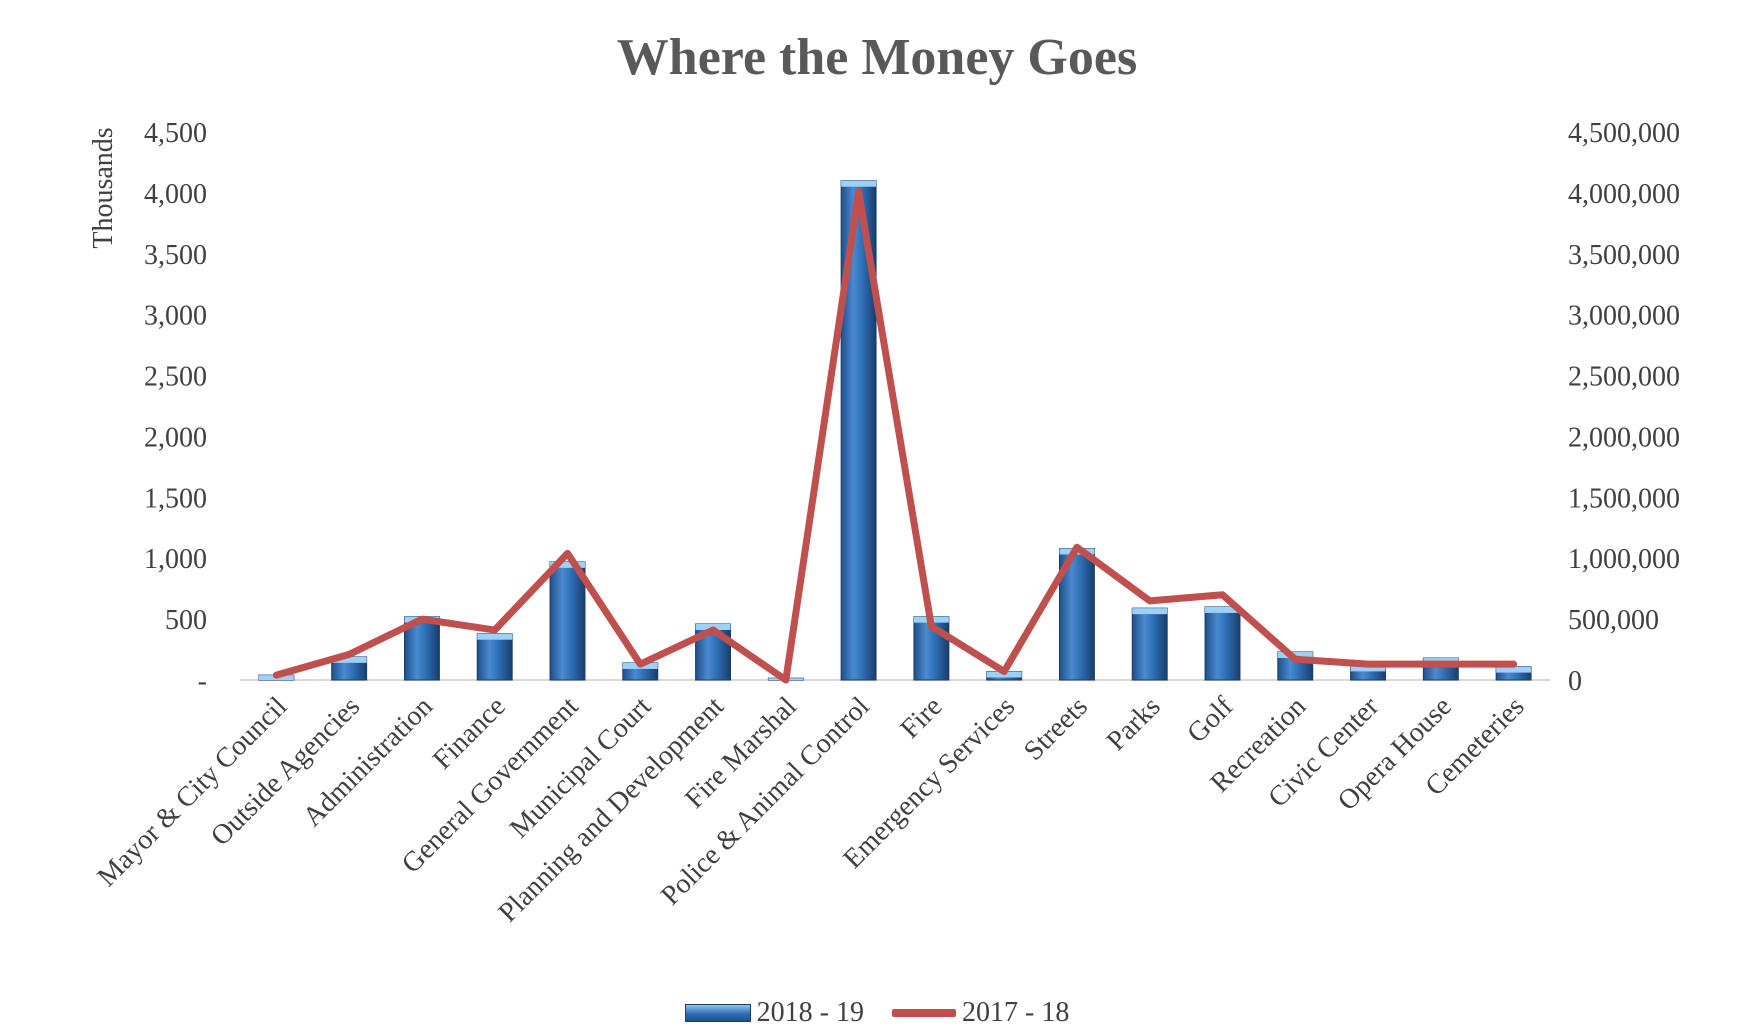 This screenshot has height=1034, width=1754. Describe the element at coordinates (877, 57) in the screenshot. I see `chart-title: Where the Money Goes` at that location.